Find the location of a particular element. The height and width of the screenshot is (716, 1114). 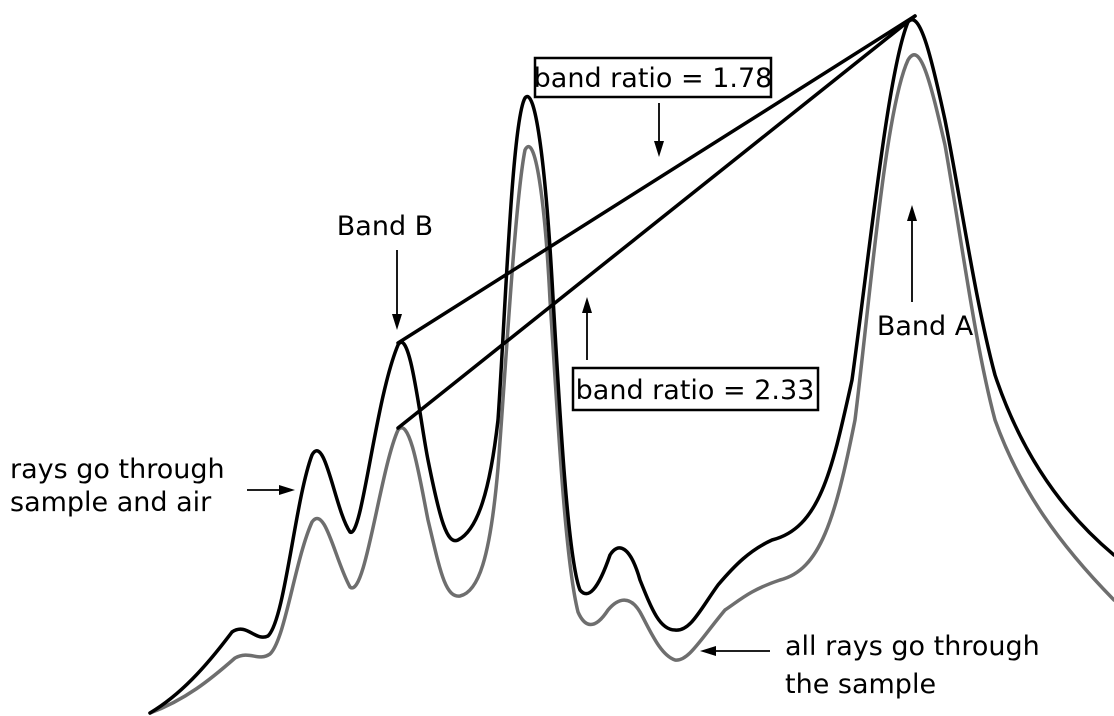

band-b-arrow is located at coordinates (397, 290).